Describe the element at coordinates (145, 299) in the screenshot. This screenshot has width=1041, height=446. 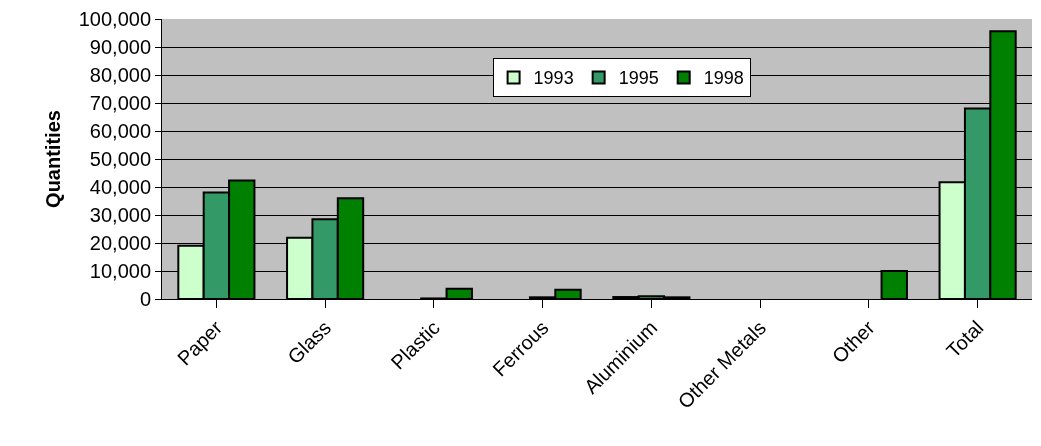
I see `y-tick-label: 0` at that location.